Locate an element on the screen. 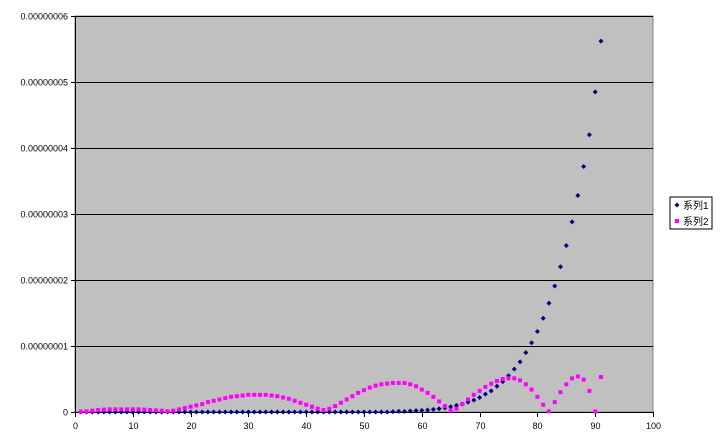 The image size is (720, 444). x-tick-label: 50 is located at coordinates (364, 426).